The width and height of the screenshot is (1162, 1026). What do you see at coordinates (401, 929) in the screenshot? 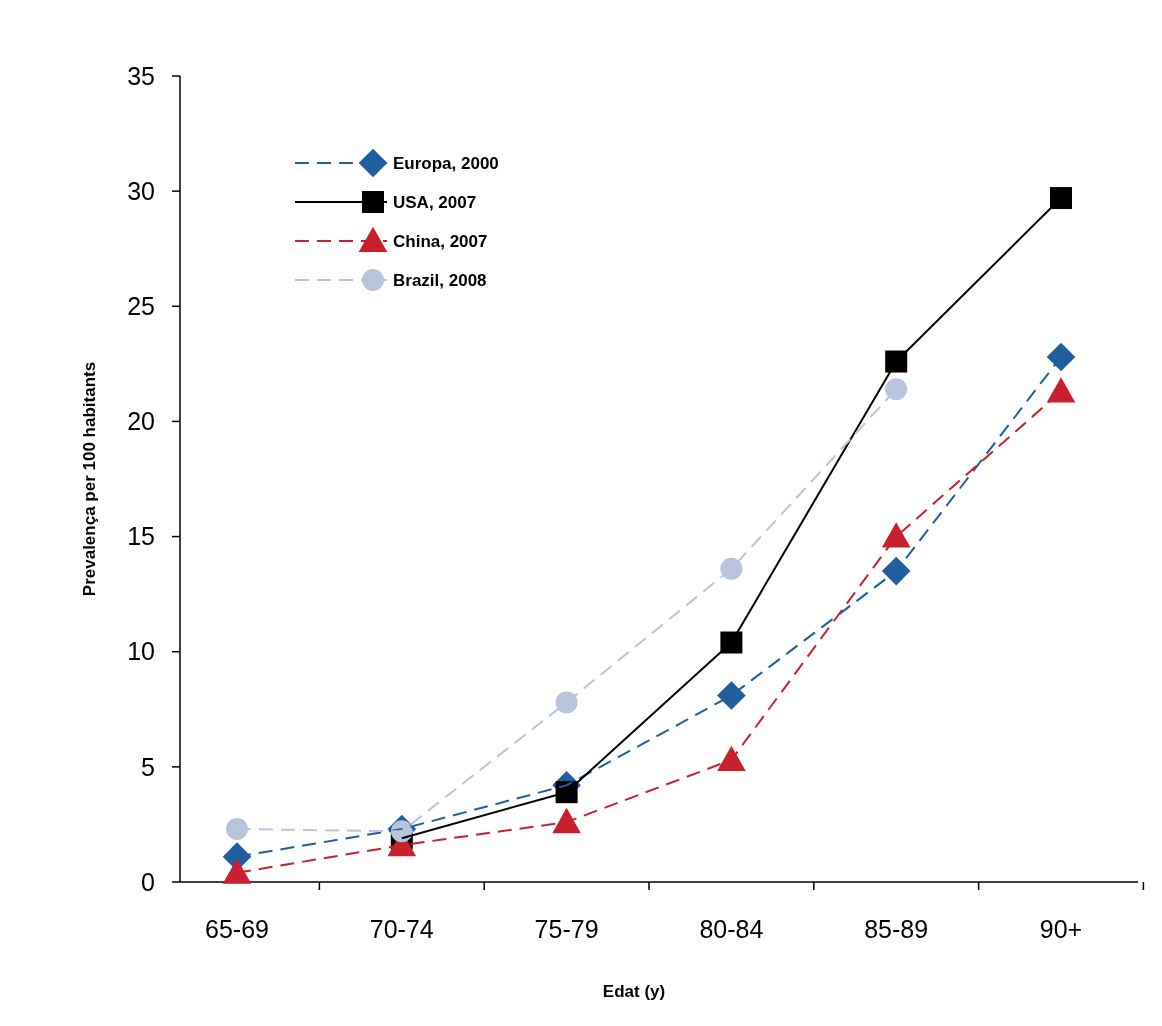
I see `x-tick-label: 70-74` at bounding box center [401, 929].